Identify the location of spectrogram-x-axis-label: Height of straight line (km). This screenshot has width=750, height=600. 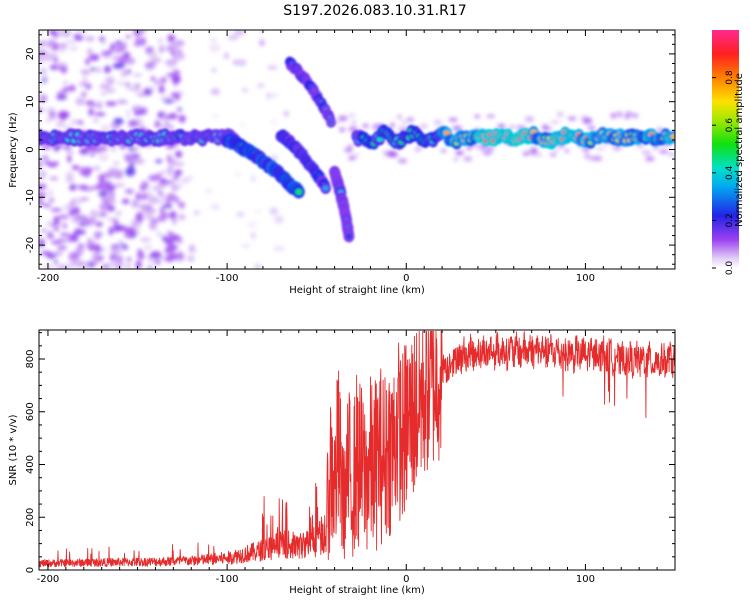
(357, 290).